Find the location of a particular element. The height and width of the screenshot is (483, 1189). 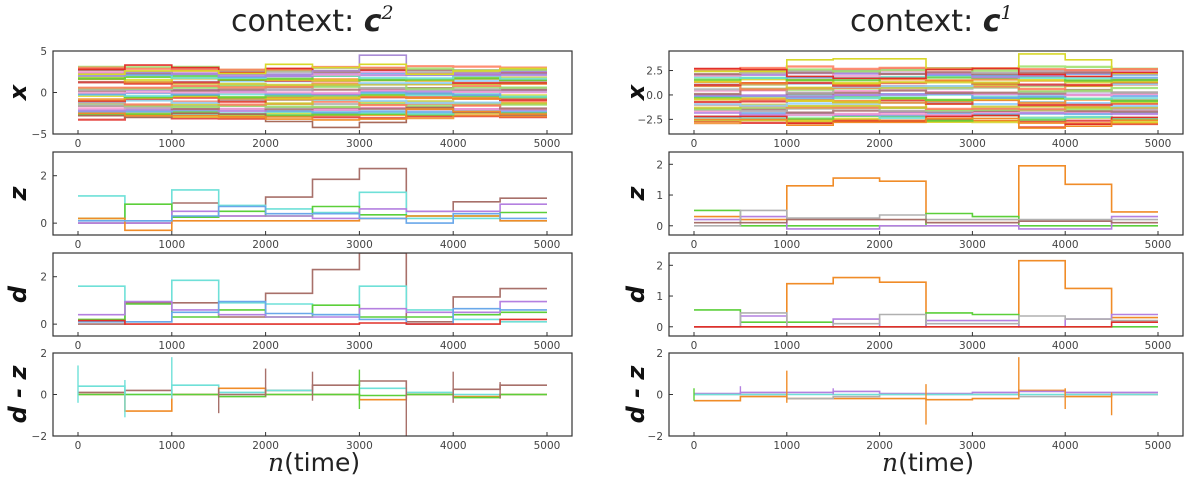

y-tick-label: 2.5 is located at coordinates (654, 72).